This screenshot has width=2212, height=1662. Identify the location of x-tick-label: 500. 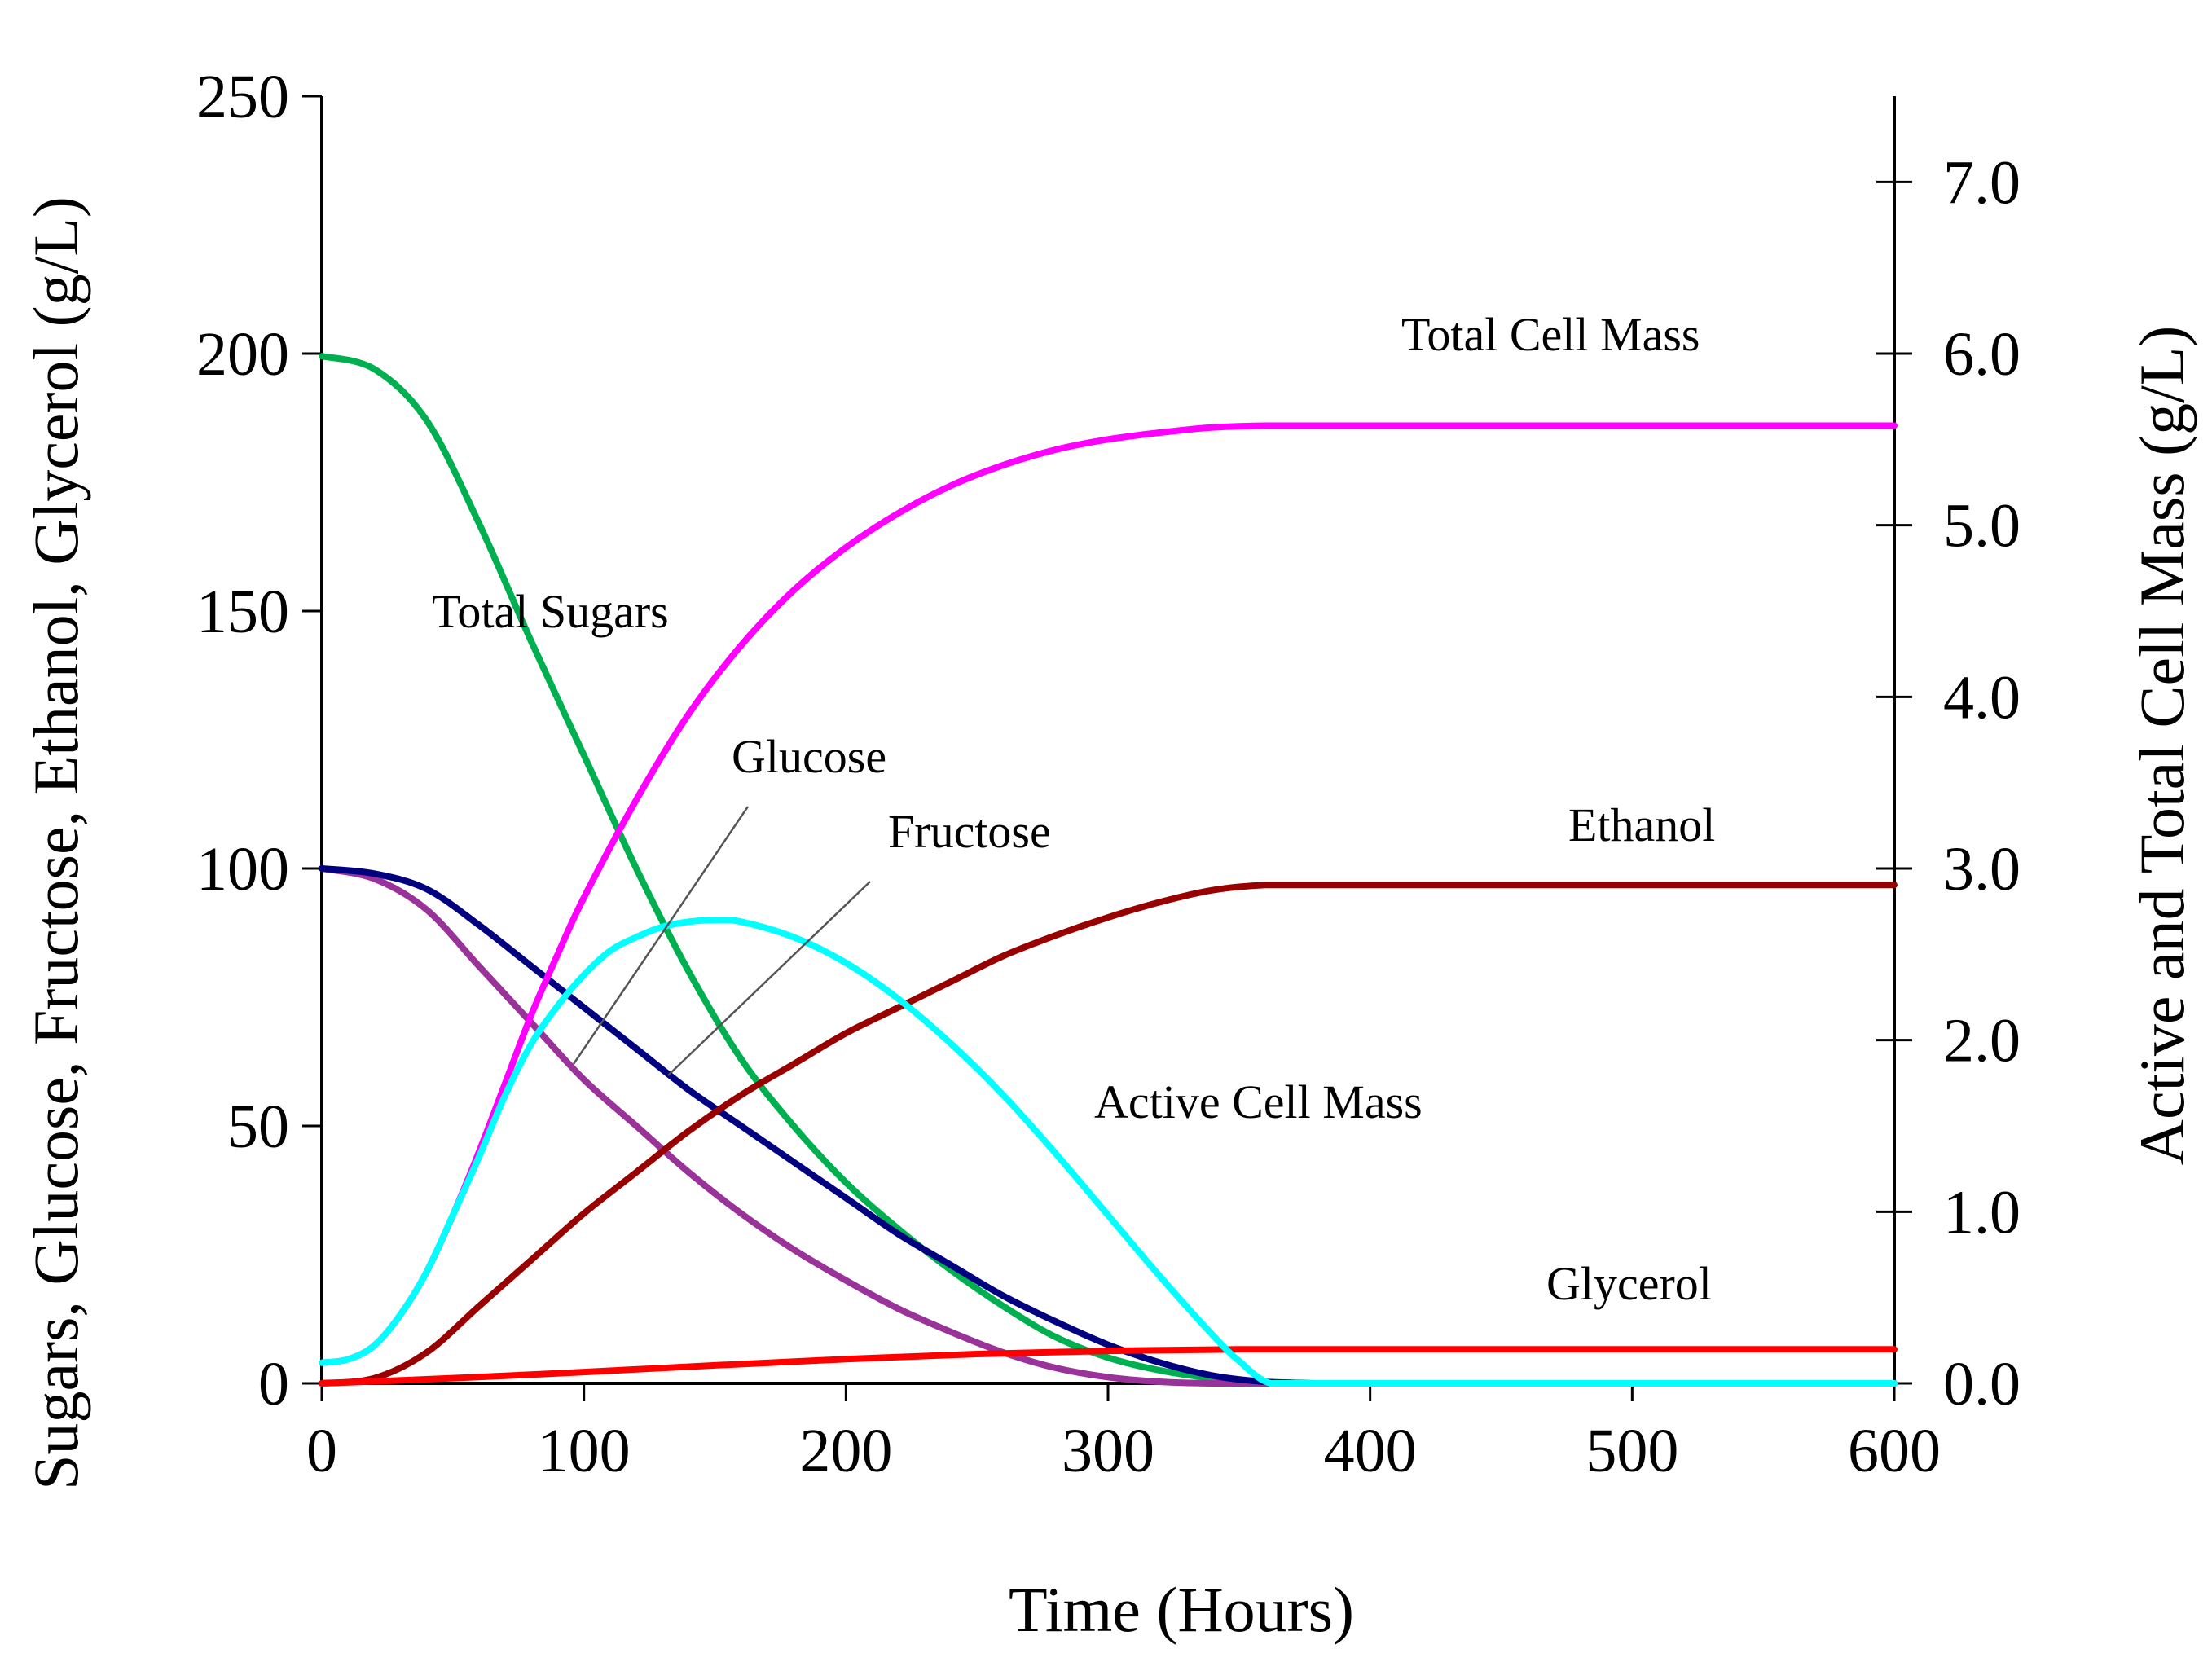
(1631, 1451).